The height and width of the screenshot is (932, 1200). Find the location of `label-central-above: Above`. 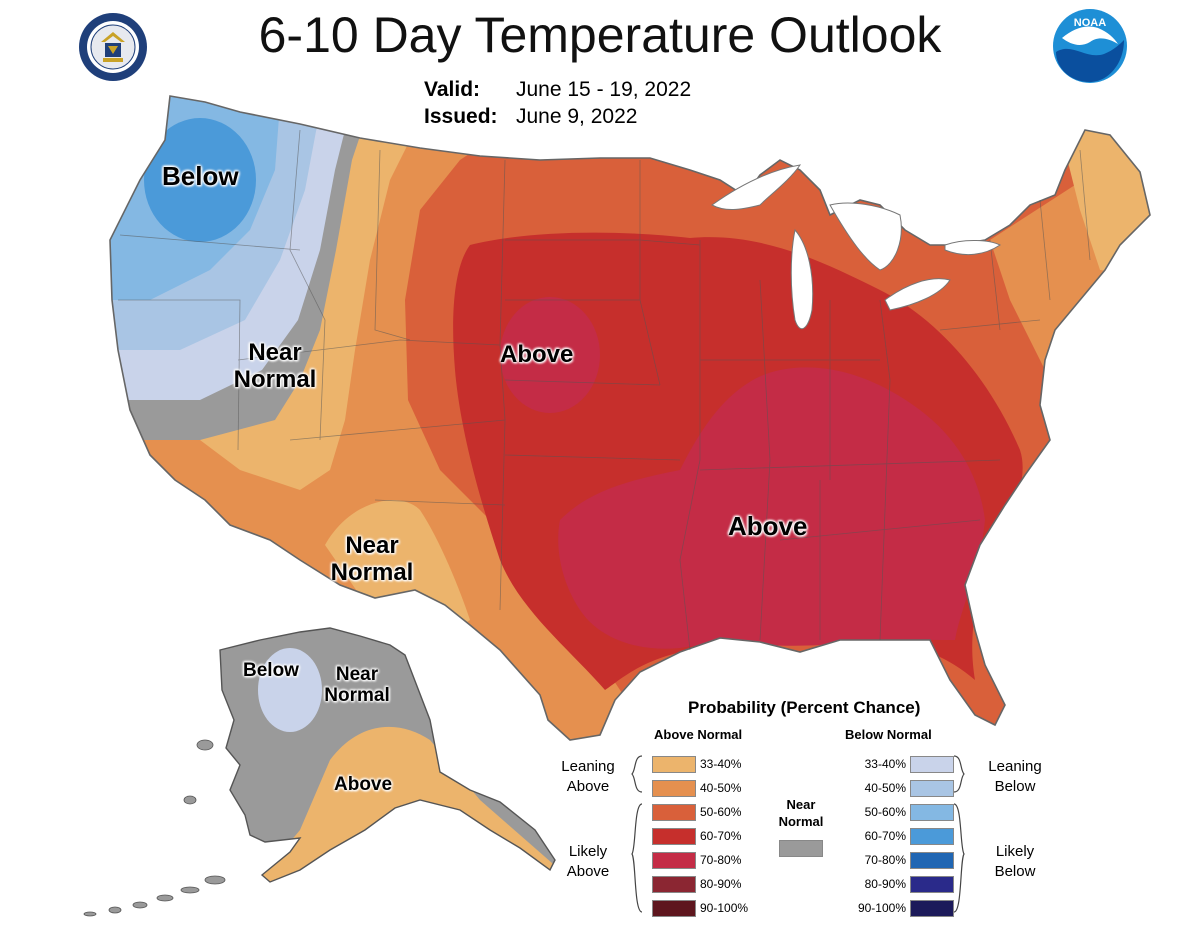

label-central-above: Above is located at coordinates (537, 354).